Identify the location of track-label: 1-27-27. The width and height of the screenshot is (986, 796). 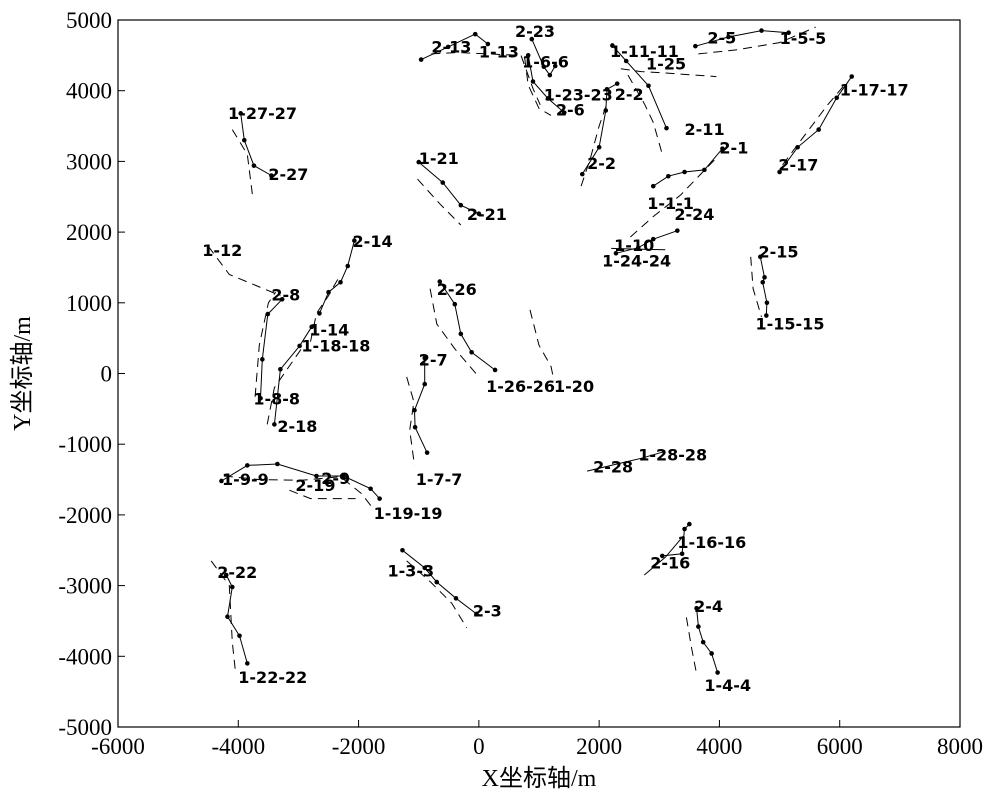
(262, 113).